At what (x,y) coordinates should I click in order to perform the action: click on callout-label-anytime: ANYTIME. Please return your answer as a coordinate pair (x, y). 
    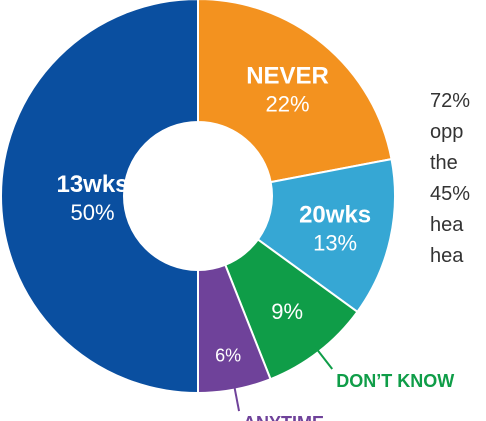
    Looking at the image, I should click on (283, 417).